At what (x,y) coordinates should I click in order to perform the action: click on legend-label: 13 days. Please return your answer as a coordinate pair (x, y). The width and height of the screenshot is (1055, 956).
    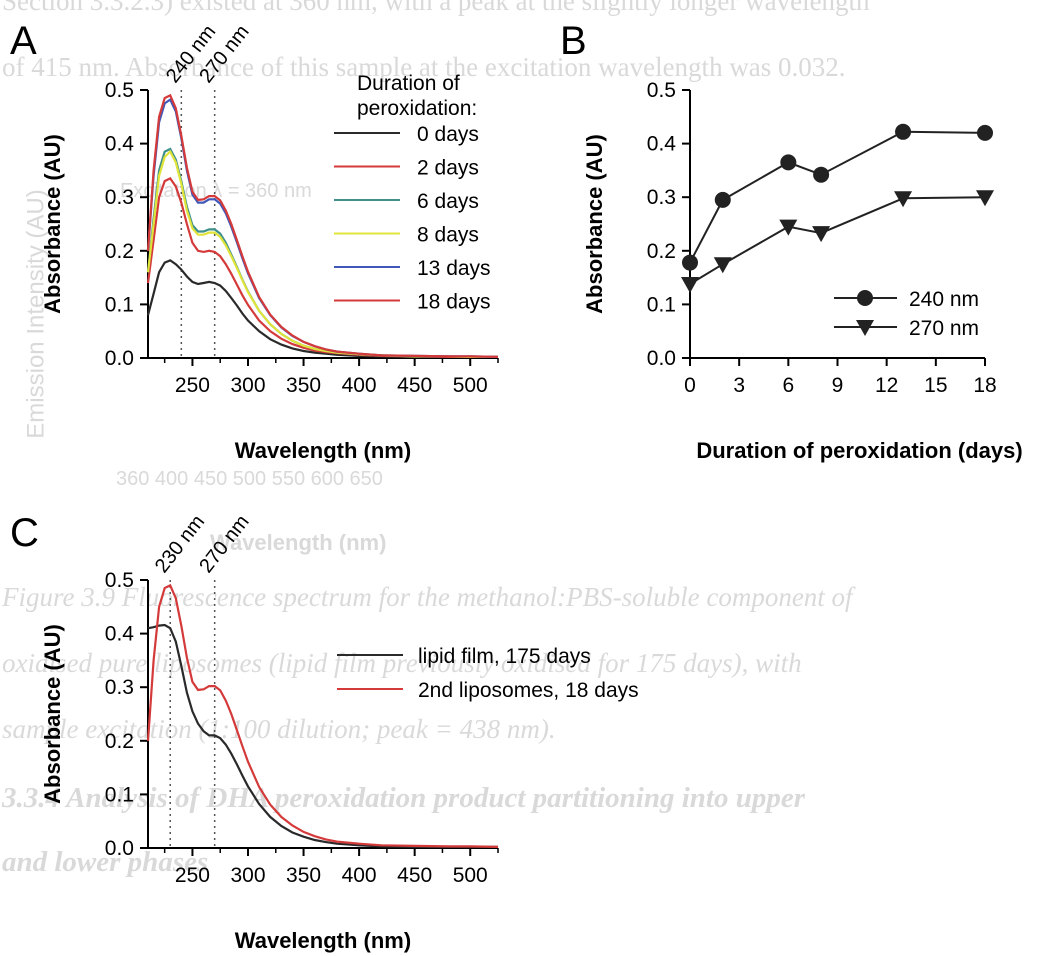
    Looking at the image, I should click on (454, 268).